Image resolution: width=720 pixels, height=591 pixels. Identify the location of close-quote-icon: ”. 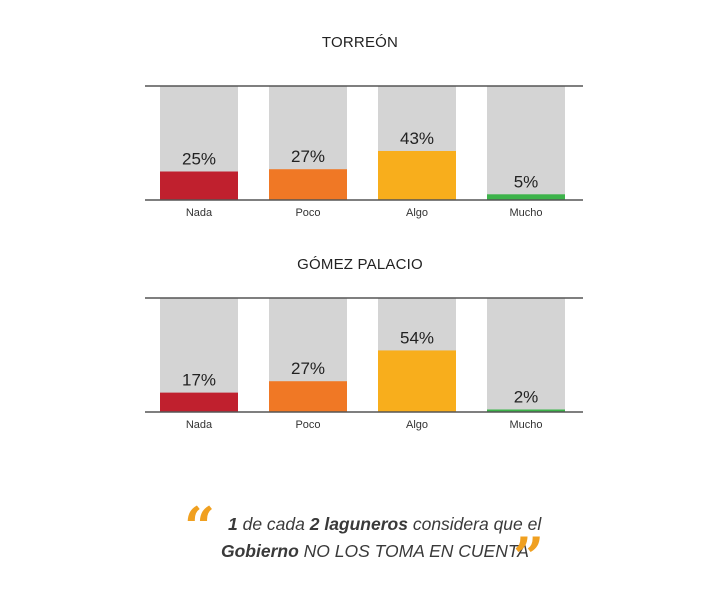
(529, 557).